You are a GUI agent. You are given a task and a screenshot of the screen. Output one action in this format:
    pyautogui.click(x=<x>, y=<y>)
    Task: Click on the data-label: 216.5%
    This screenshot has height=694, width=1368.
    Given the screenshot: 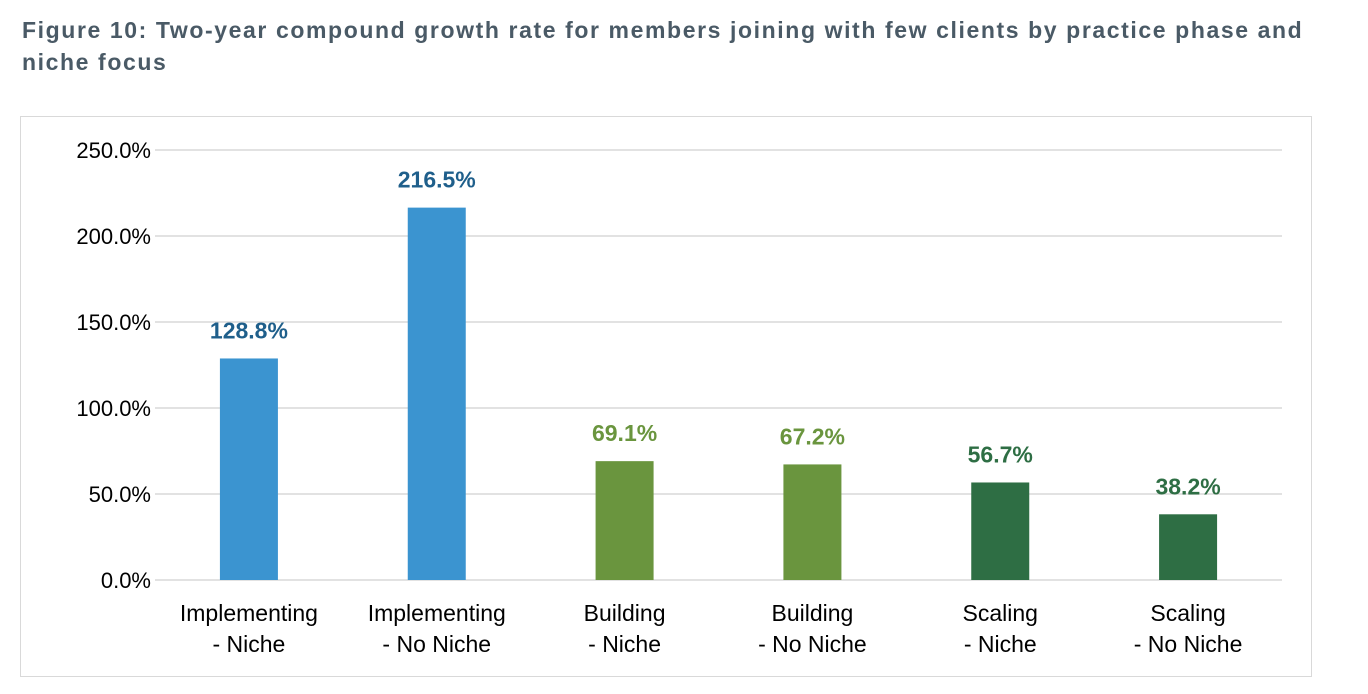 What is the action you would take?
    pyautogui.click(x=437, y=180)
    